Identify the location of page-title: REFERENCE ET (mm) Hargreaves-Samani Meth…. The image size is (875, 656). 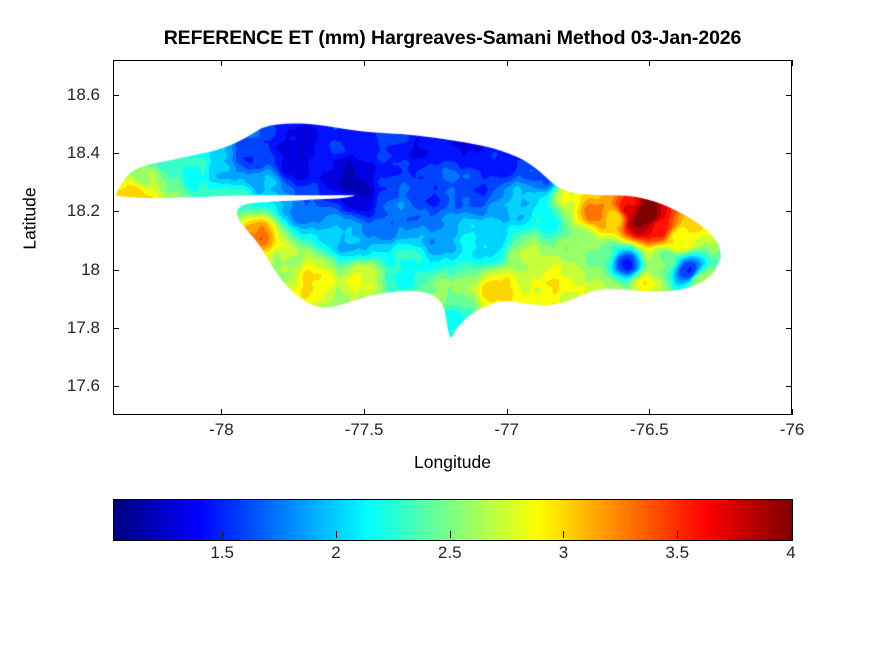
(452, 38).